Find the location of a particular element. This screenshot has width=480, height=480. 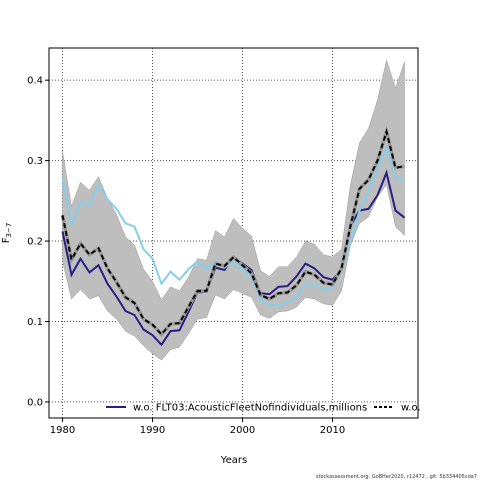

y-axis-label: F3−7 is located at coordinates (7, 233).